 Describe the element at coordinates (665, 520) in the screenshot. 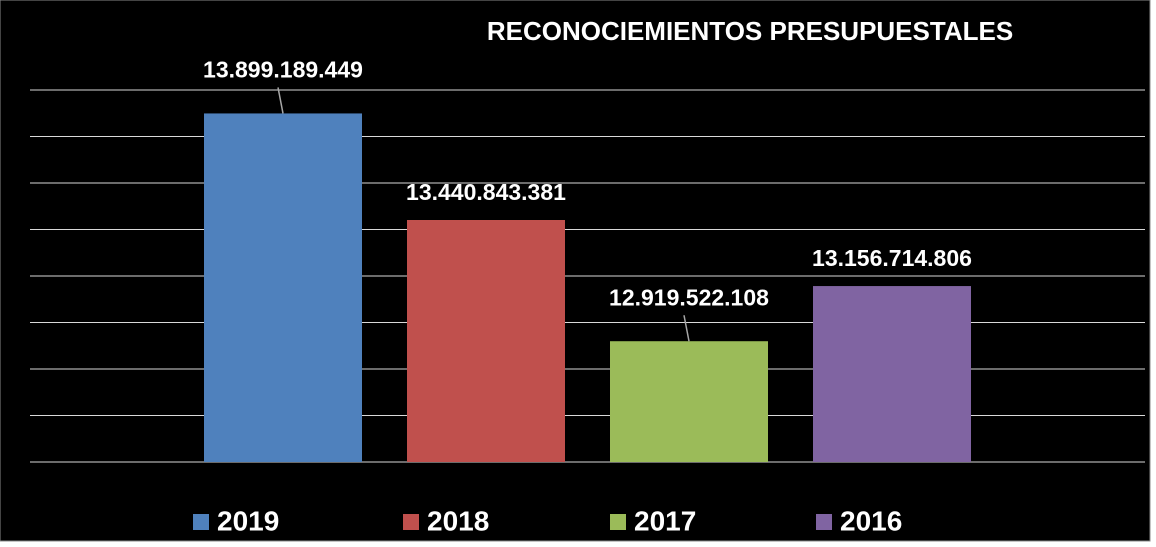

I see `legend-label: 2017` at that location.